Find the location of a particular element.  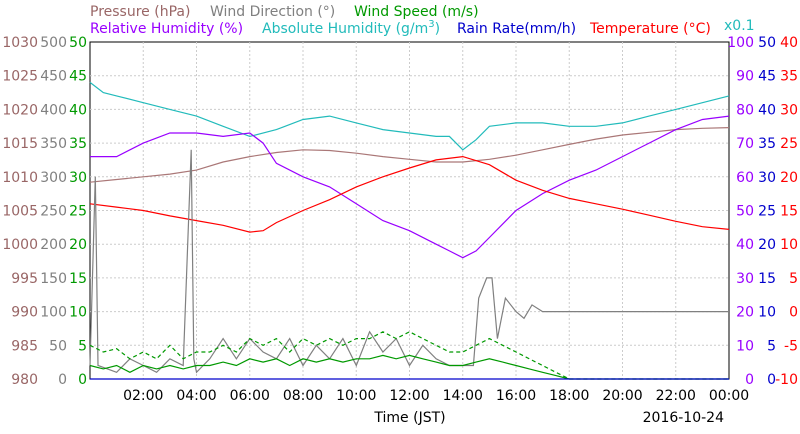

y-tick-rain-rate: 5 is located at coordinates (771, 346).